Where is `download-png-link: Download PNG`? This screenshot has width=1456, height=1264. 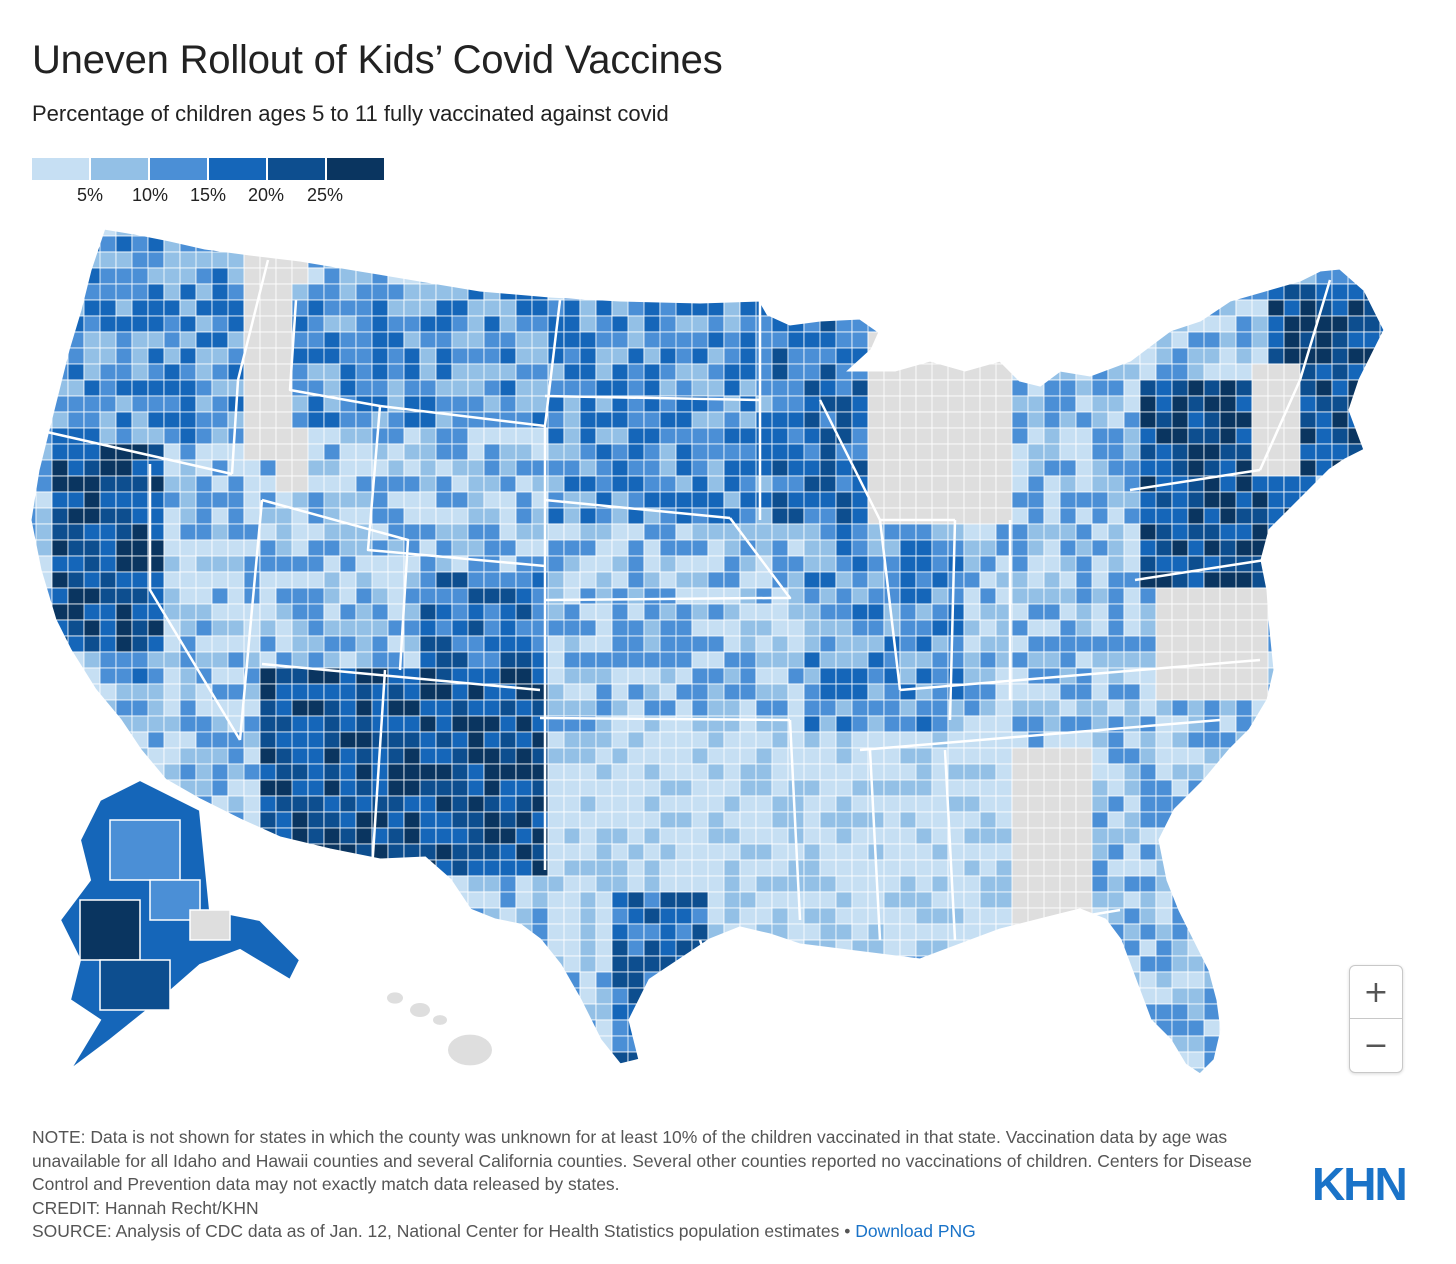 download-png-link: Download PNG is located at coordinates (915, 1231).